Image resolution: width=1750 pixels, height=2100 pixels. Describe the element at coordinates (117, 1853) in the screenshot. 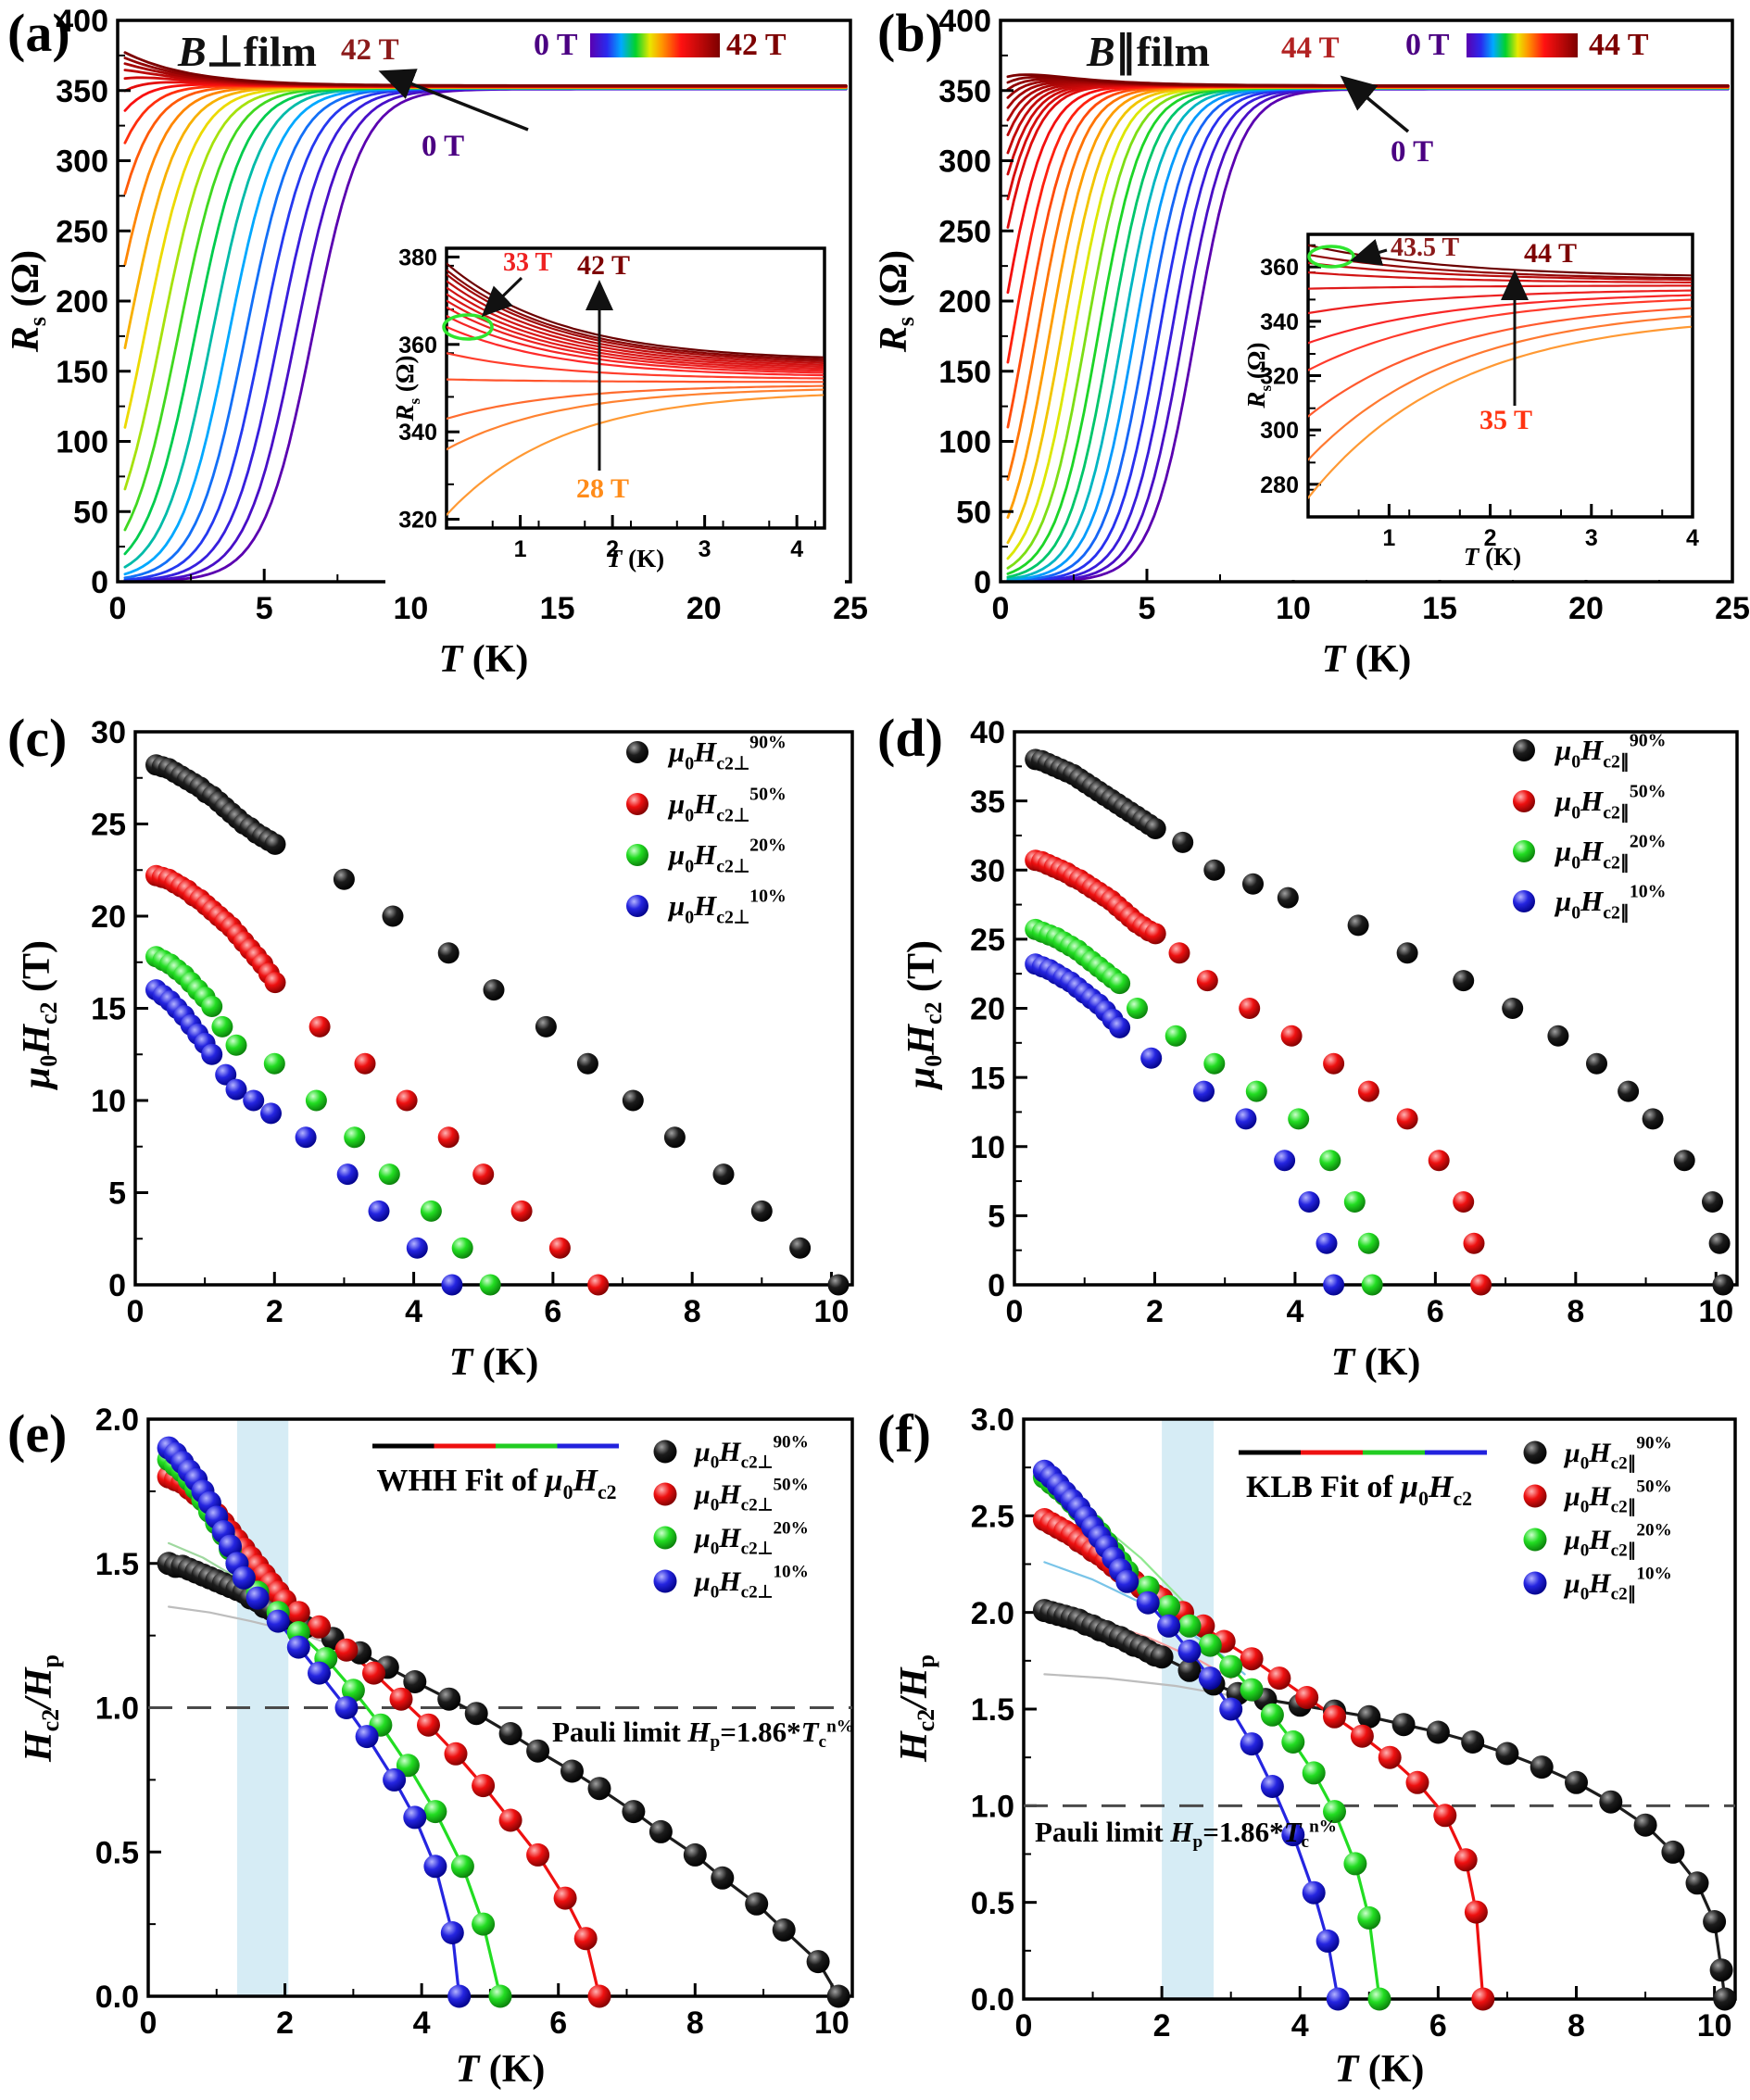

I see `svg-text: 0.5` at that location.